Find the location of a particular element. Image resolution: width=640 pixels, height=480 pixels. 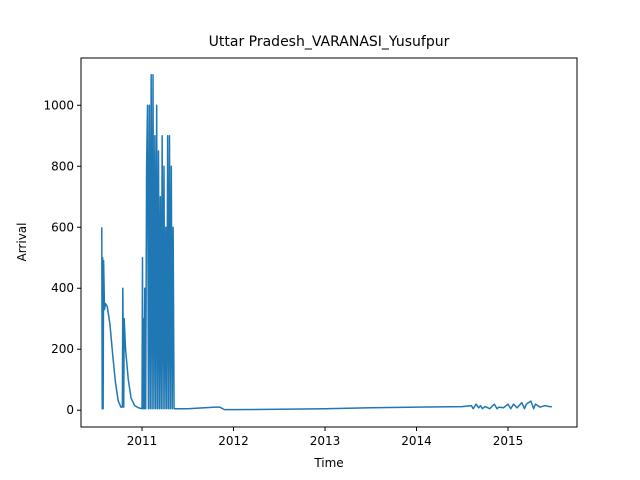

y-tick-label: 600 is located at coordinates (62, 227).